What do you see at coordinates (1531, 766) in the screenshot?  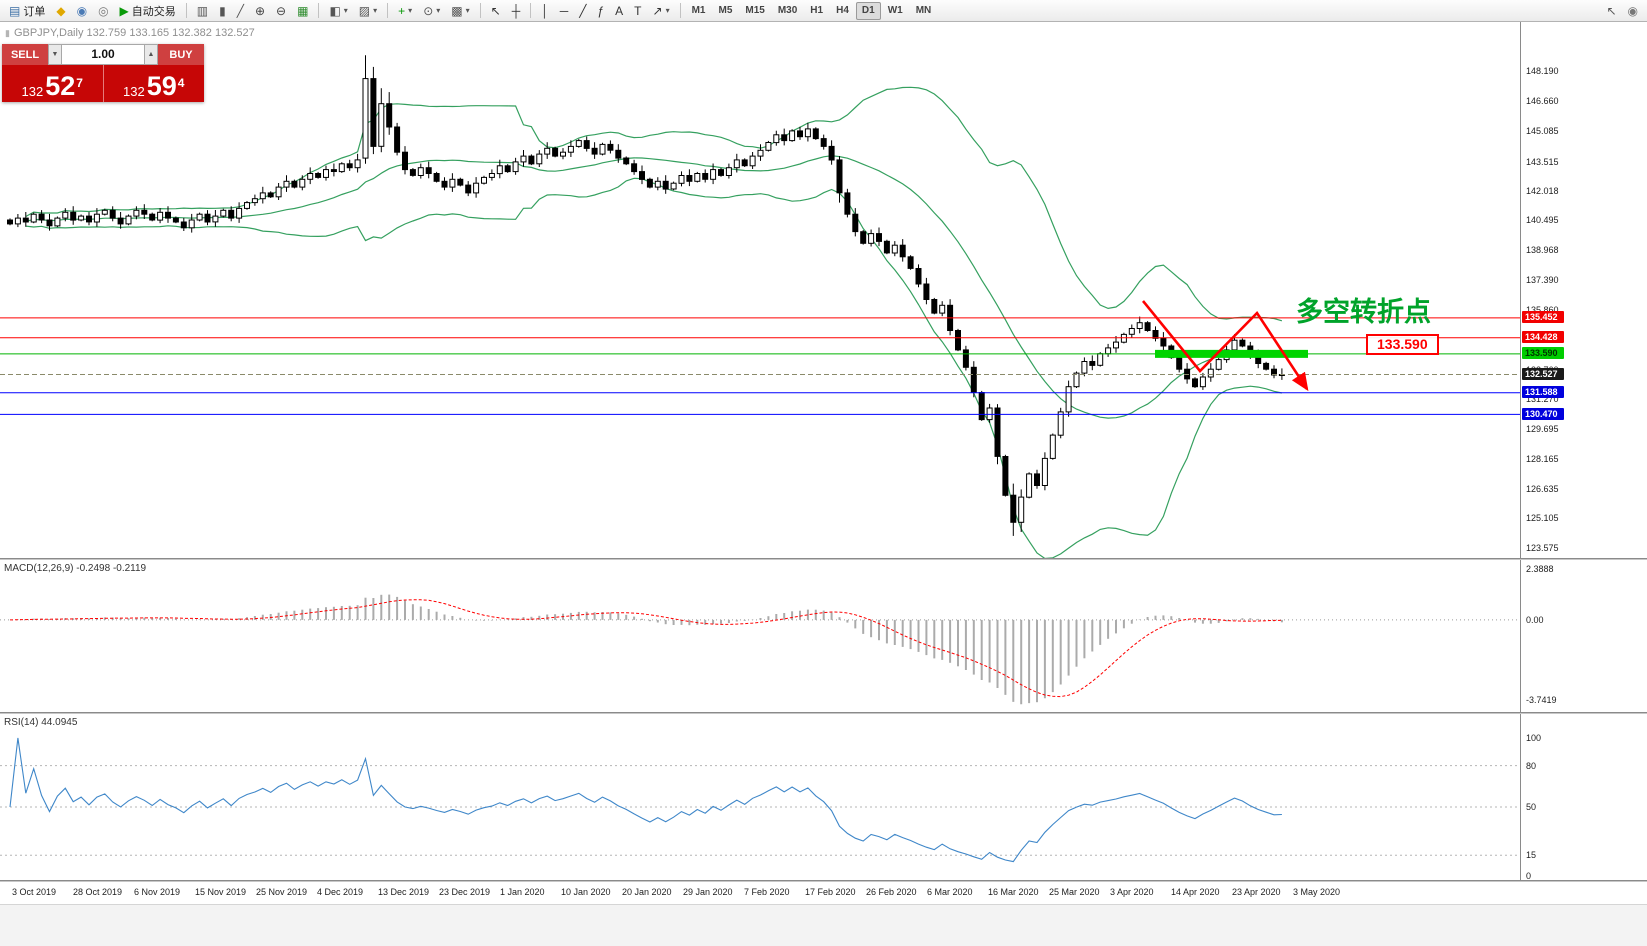 I see `rsi-axis-label: 80` at bounding box center [1531, 766].